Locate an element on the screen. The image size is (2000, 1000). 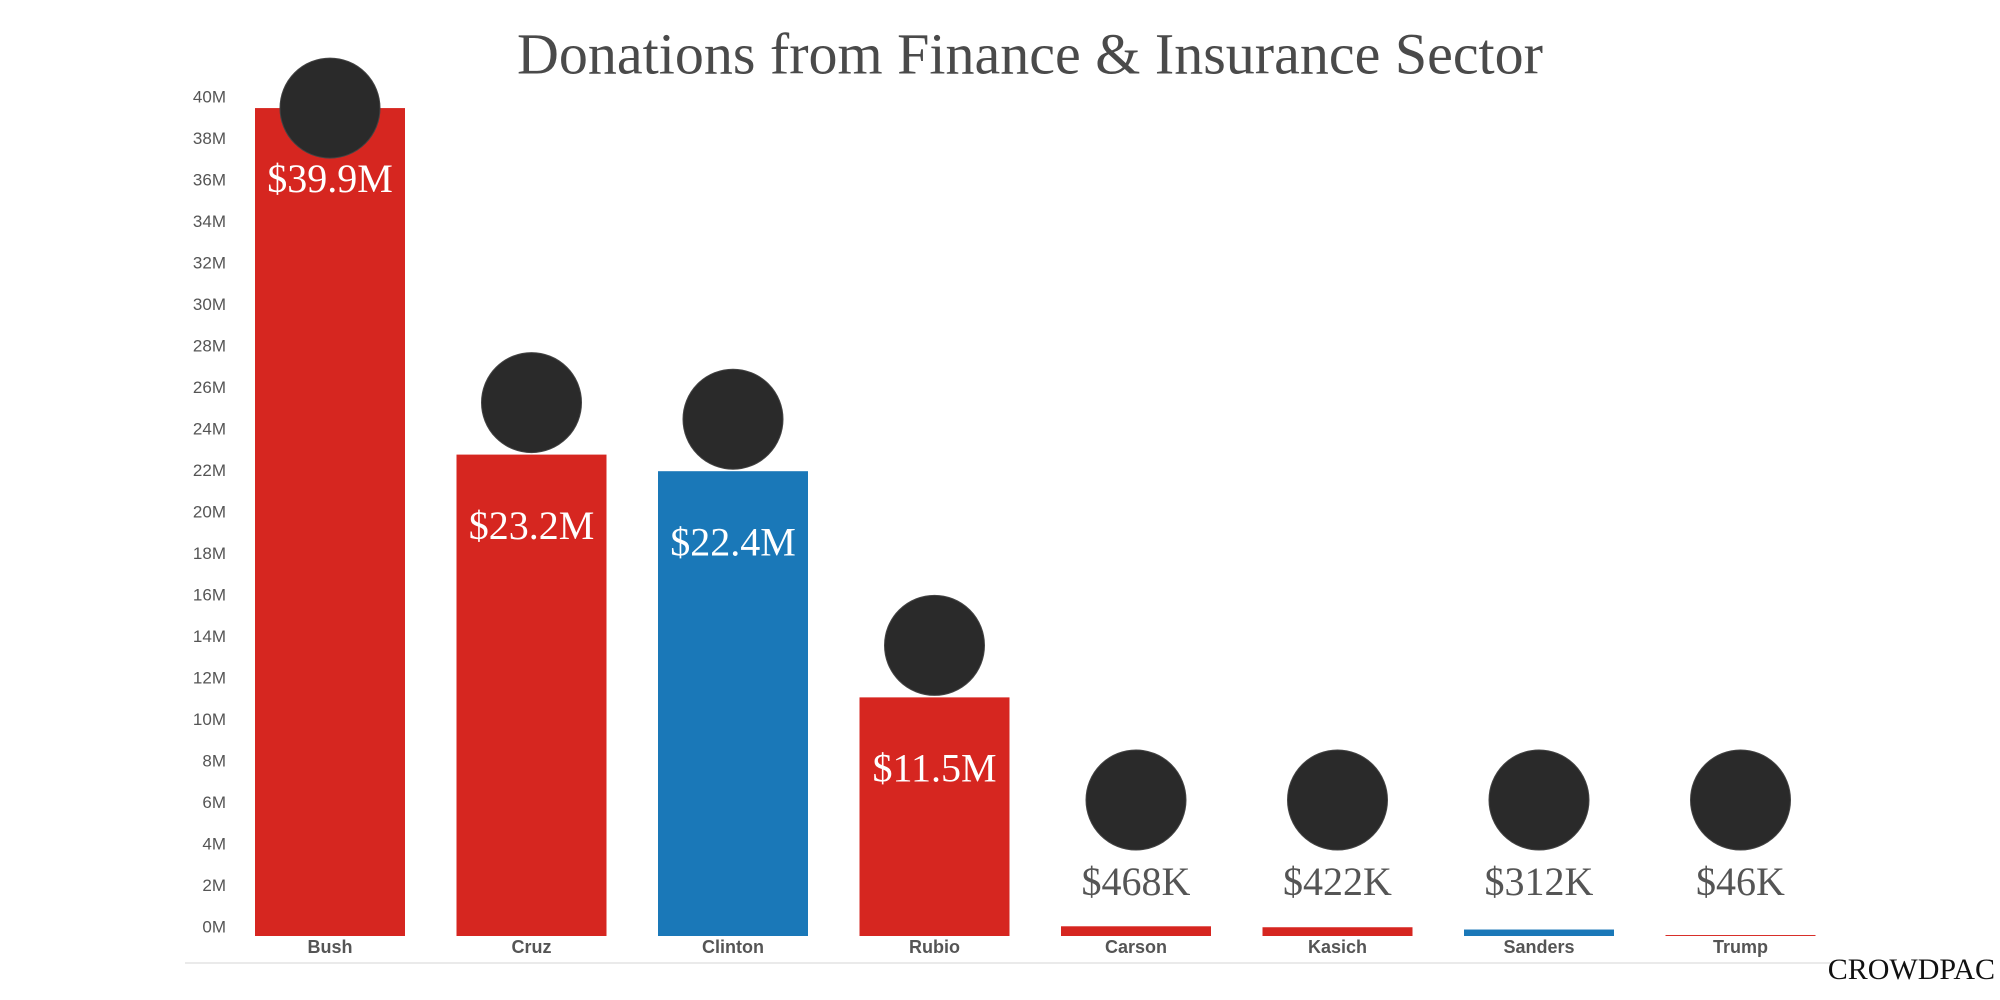
y-tick-label: 2M is located at coordinates (214, 885).